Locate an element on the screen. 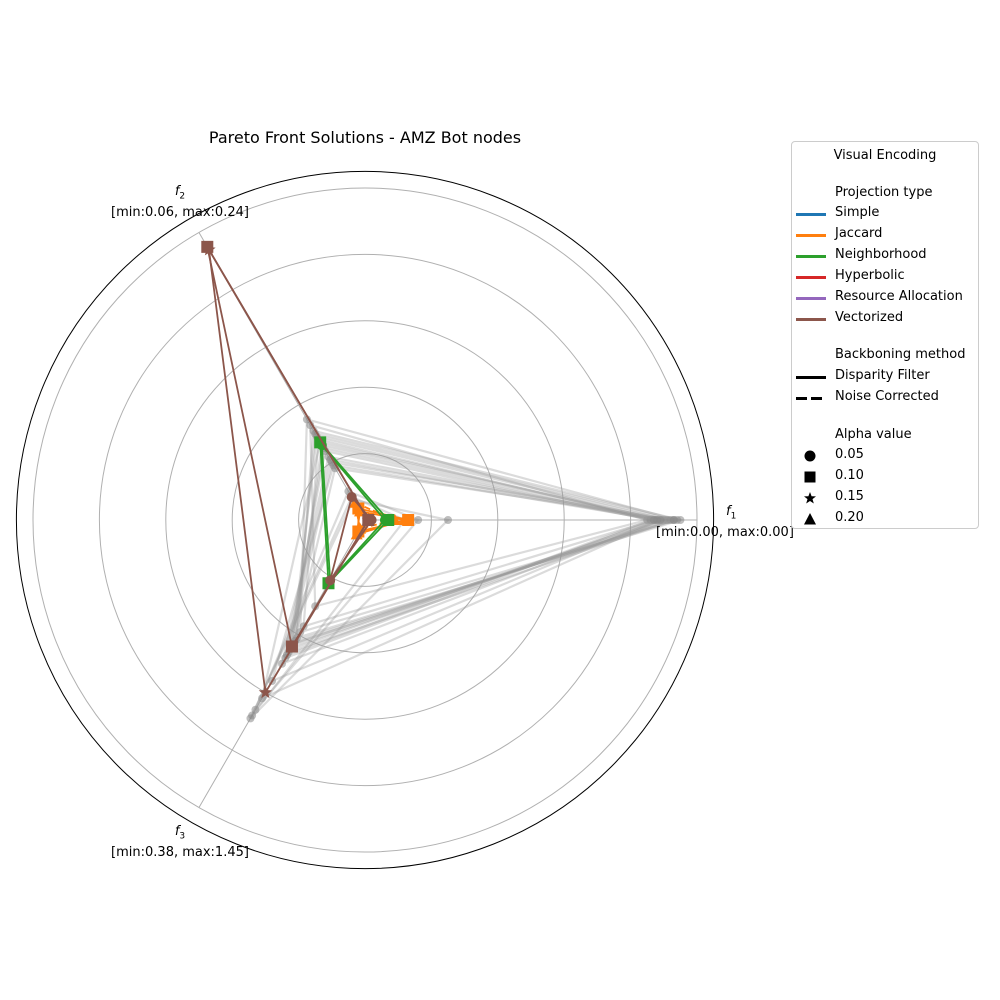 This screenshot has width=1000, height=1000. axis-label-f3: f3 [min:0.38, max:1.45] is located at coordinates (180, 842).